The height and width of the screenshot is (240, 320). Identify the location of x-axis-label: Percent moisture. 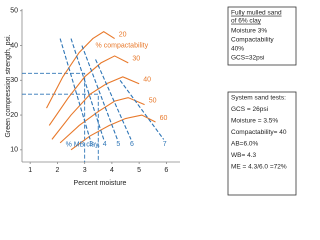
(100, 183).